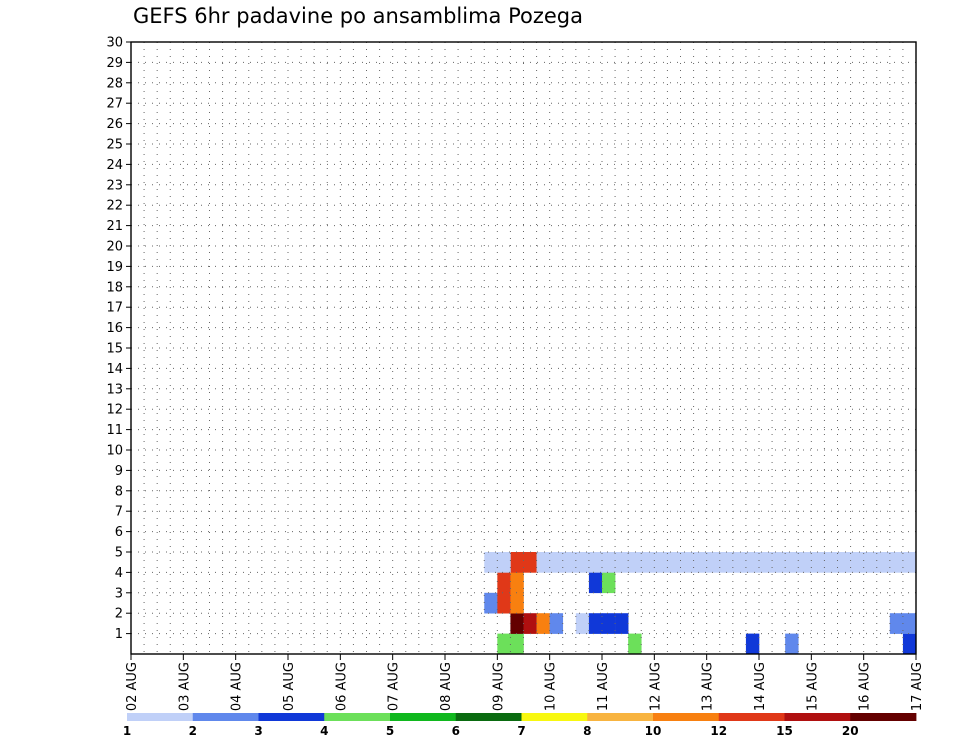 This screenshot has width=960, height=742. I want to click on cells-layer, so click(700, 603).